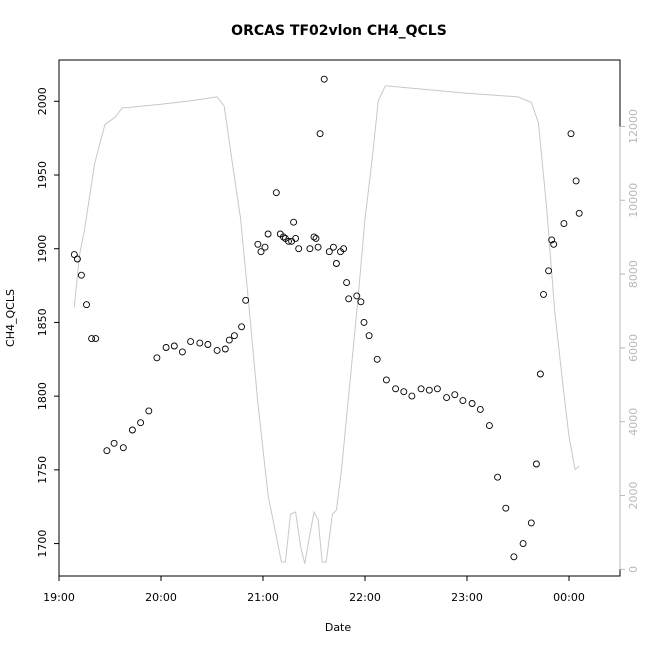 This screenshot has height=650, width=650. Describe the element at coordinates (338, 627) in the screenshot. I see `x-axis-label: Date` at that location.